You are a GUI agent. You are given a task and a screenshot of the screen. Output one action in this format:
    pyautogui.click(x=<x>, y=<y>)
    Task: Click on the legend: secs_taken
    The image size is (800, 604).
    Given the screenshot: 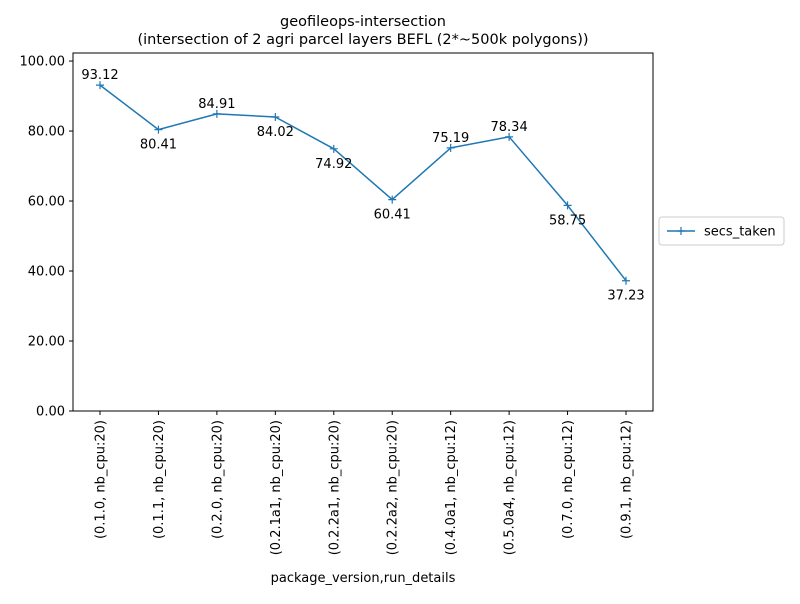 What is the action you would take?
    pyautogui.click(x=721, y=231)
    